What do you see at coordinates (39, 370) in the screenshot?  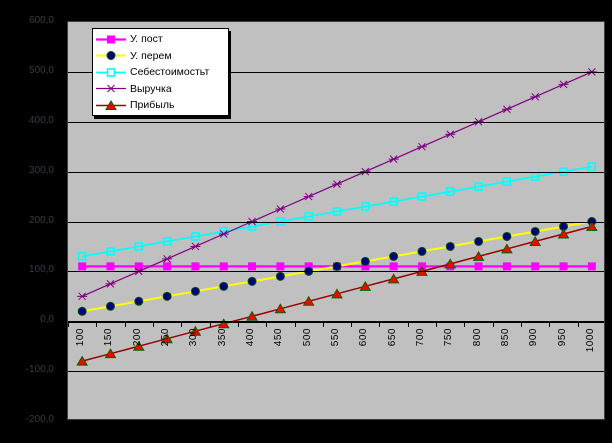 I see `y-tick-label: -100,0` at bounding box center [39, 370].